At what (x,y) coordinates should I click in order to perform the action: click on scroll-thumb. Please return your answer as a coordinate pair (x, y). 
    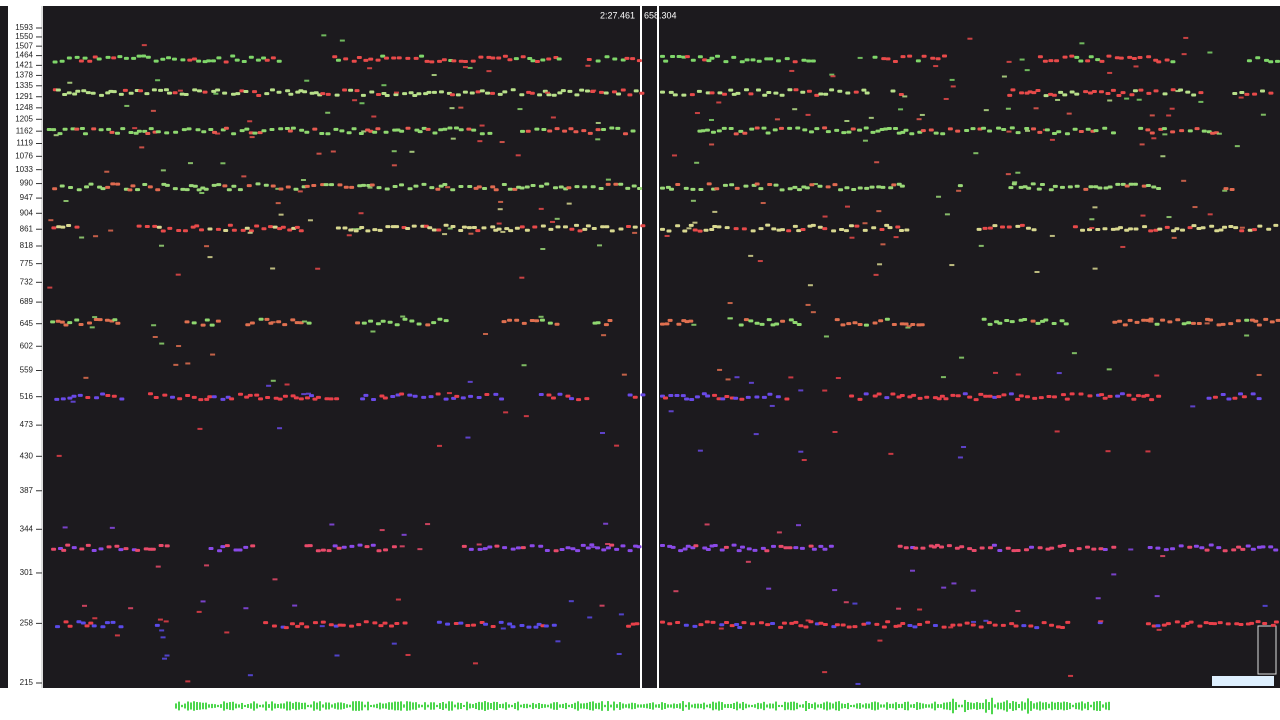
    Looking at the image, I should click on (1243, 681).